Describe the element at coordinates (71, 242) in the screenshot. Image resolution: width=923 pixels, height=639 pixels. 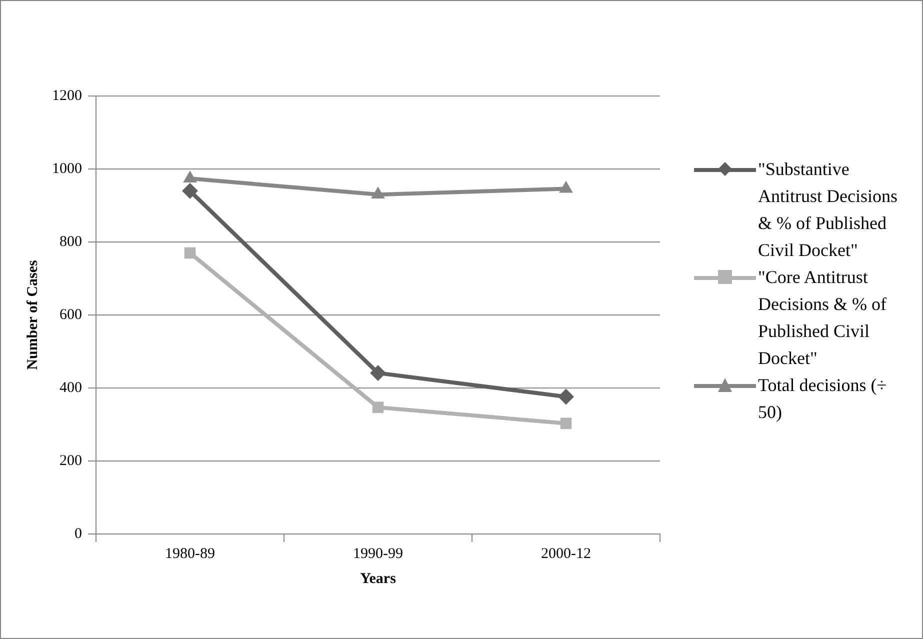
I see `y-tick-label: 800` at that location.